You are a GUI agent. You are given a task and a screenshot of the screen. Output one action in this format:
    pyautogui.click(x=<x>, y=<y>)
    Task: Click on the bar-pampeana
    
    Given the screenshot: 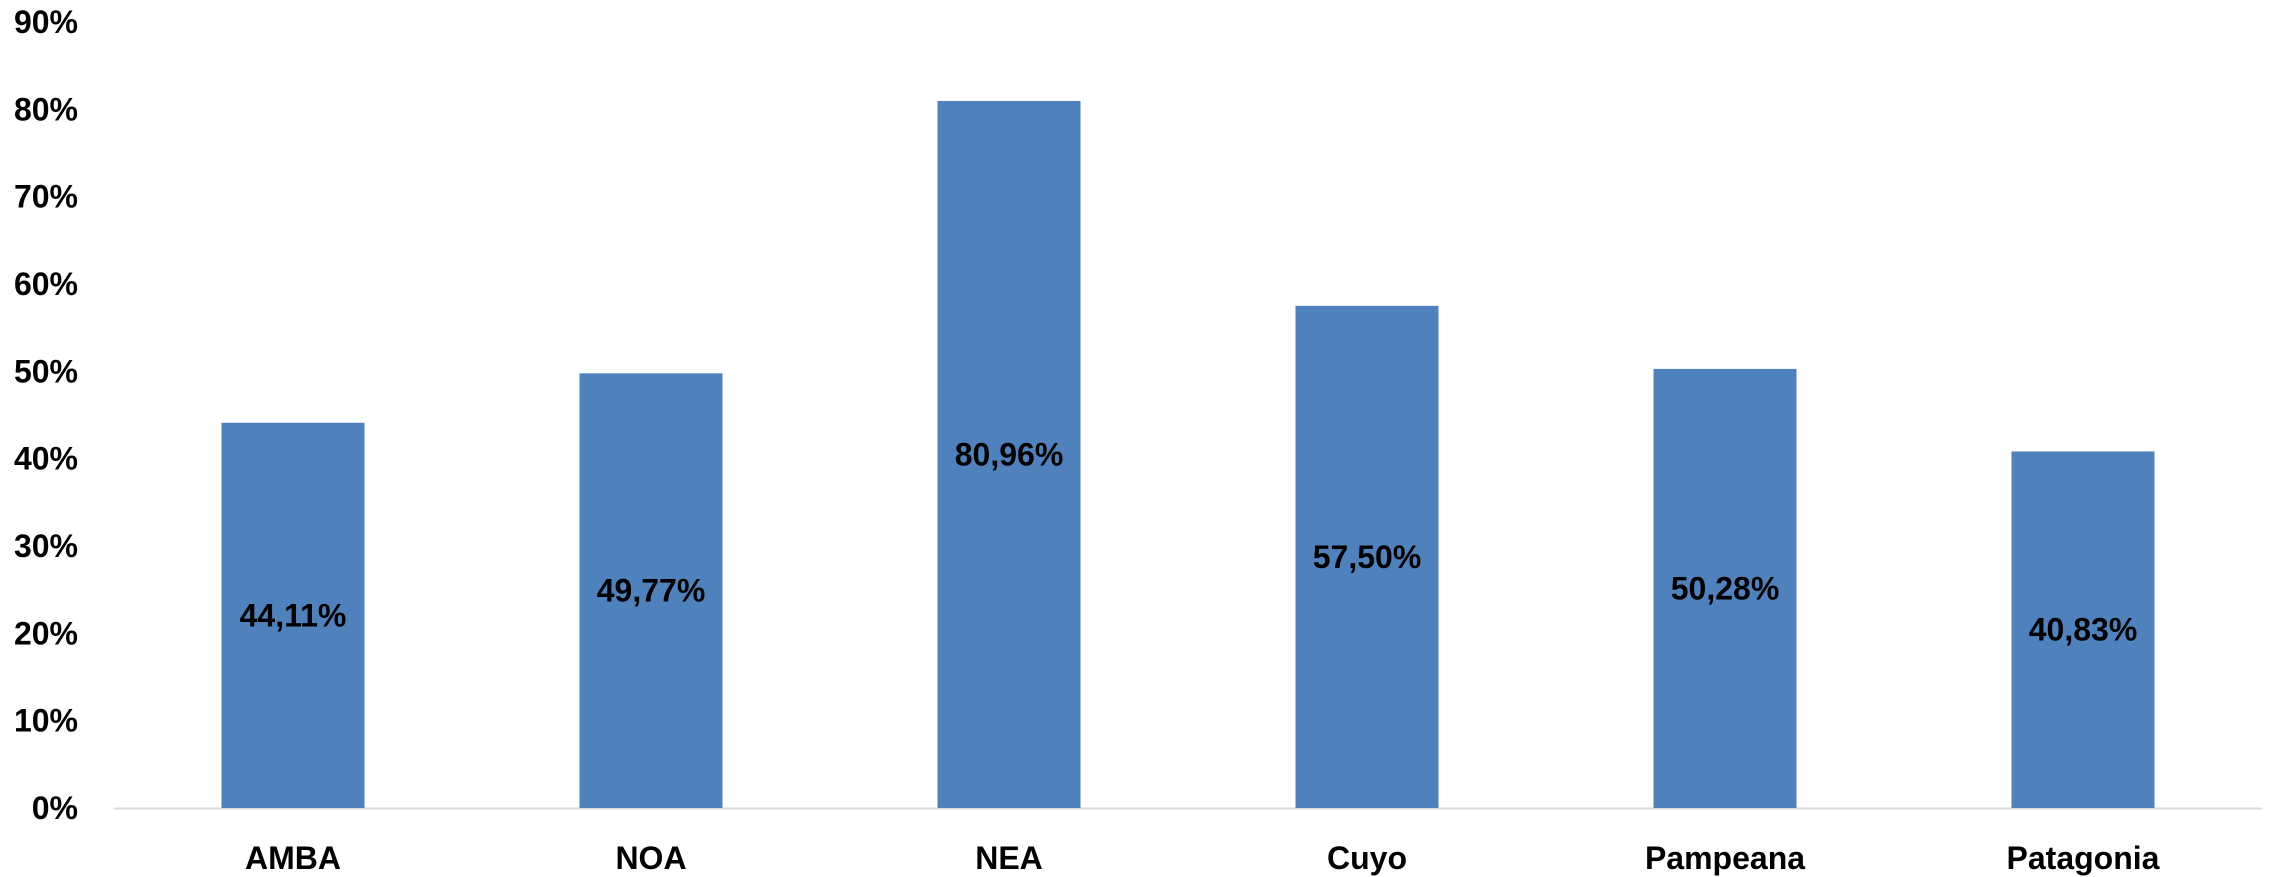 What is the action you would take?
    pyautogui.click(x=1725, y=588)
    